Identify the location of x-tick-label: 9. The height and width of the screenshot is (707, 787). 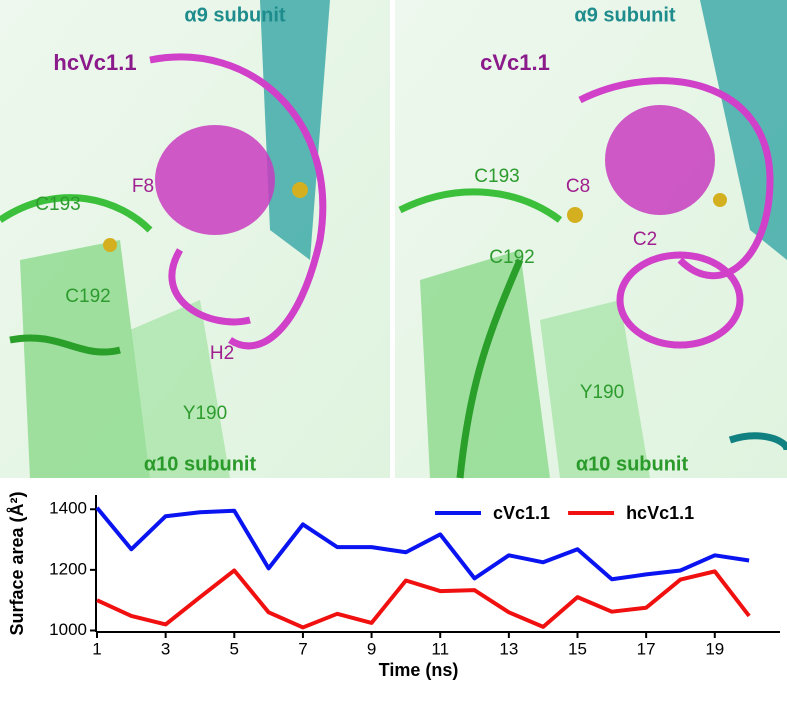
(371, 648).